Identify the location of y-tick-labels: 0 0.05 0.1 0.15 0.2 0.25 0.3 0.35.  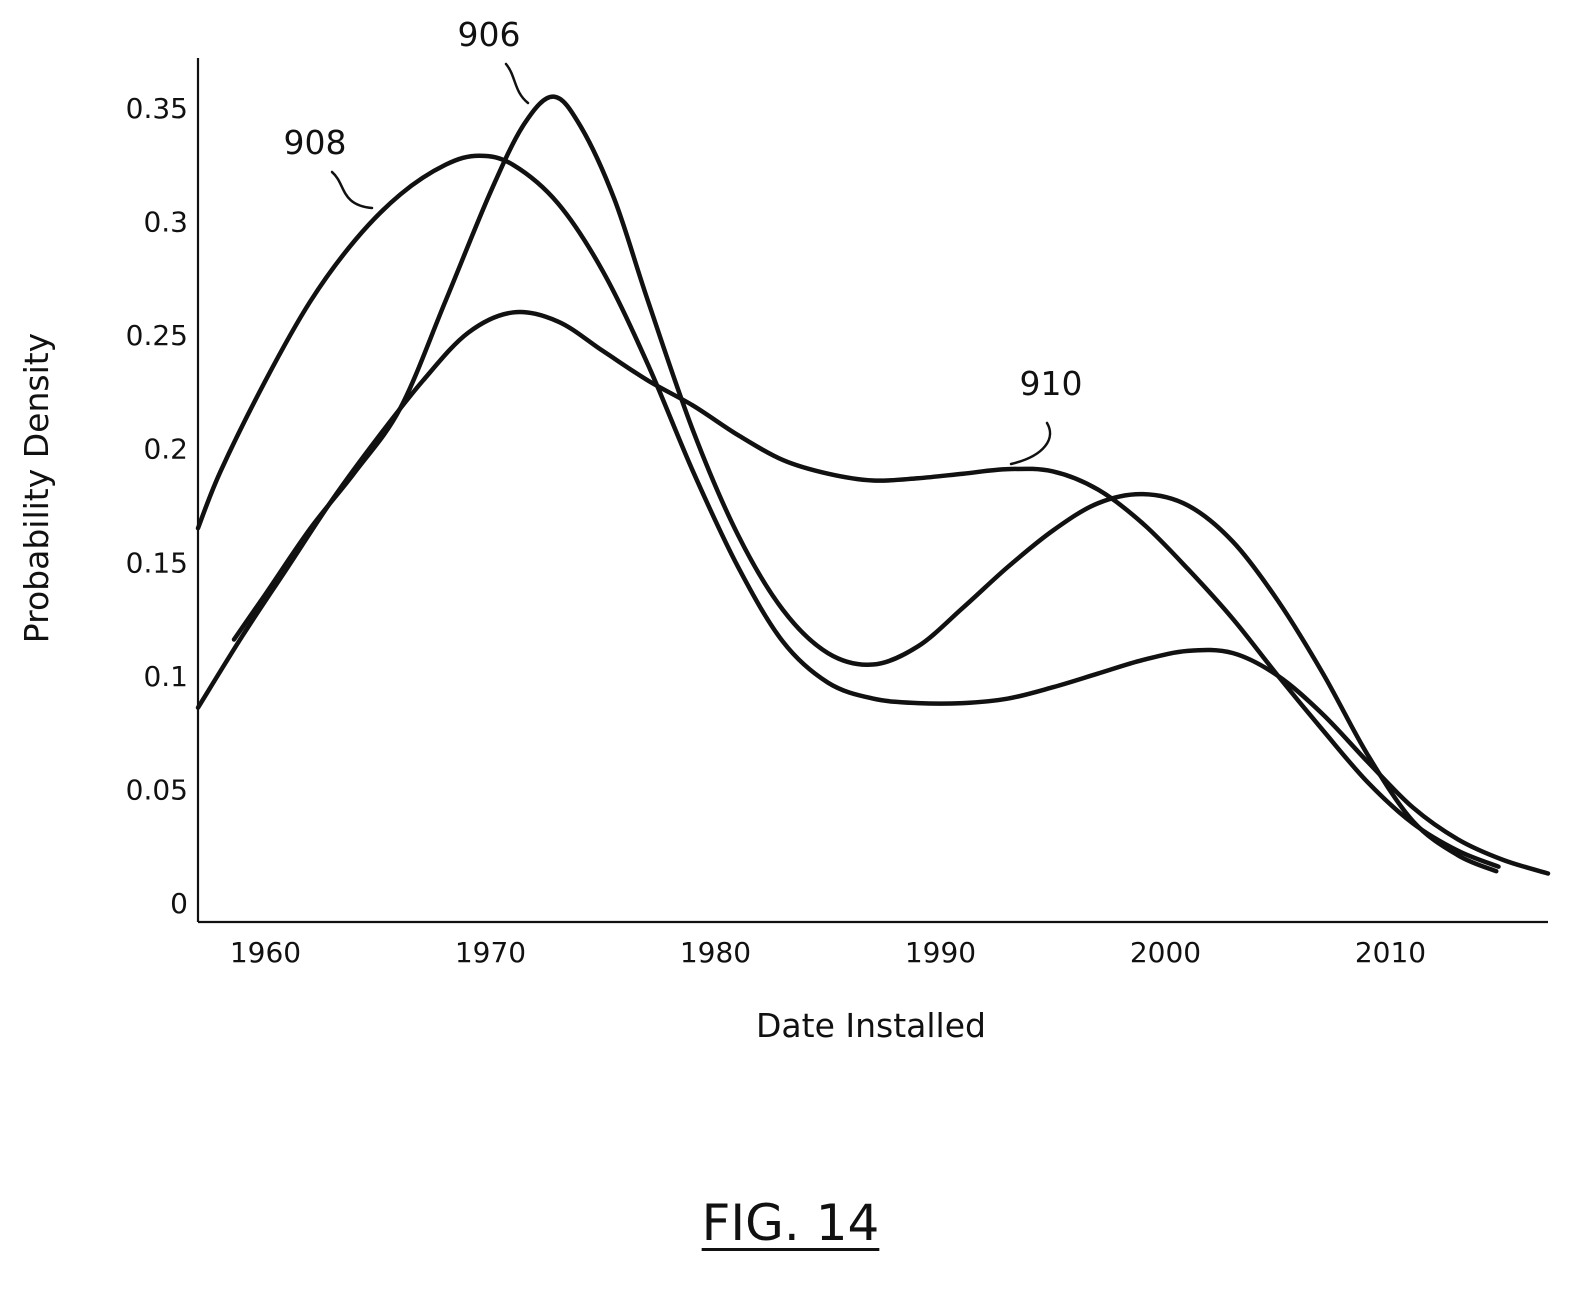
(157, 506).